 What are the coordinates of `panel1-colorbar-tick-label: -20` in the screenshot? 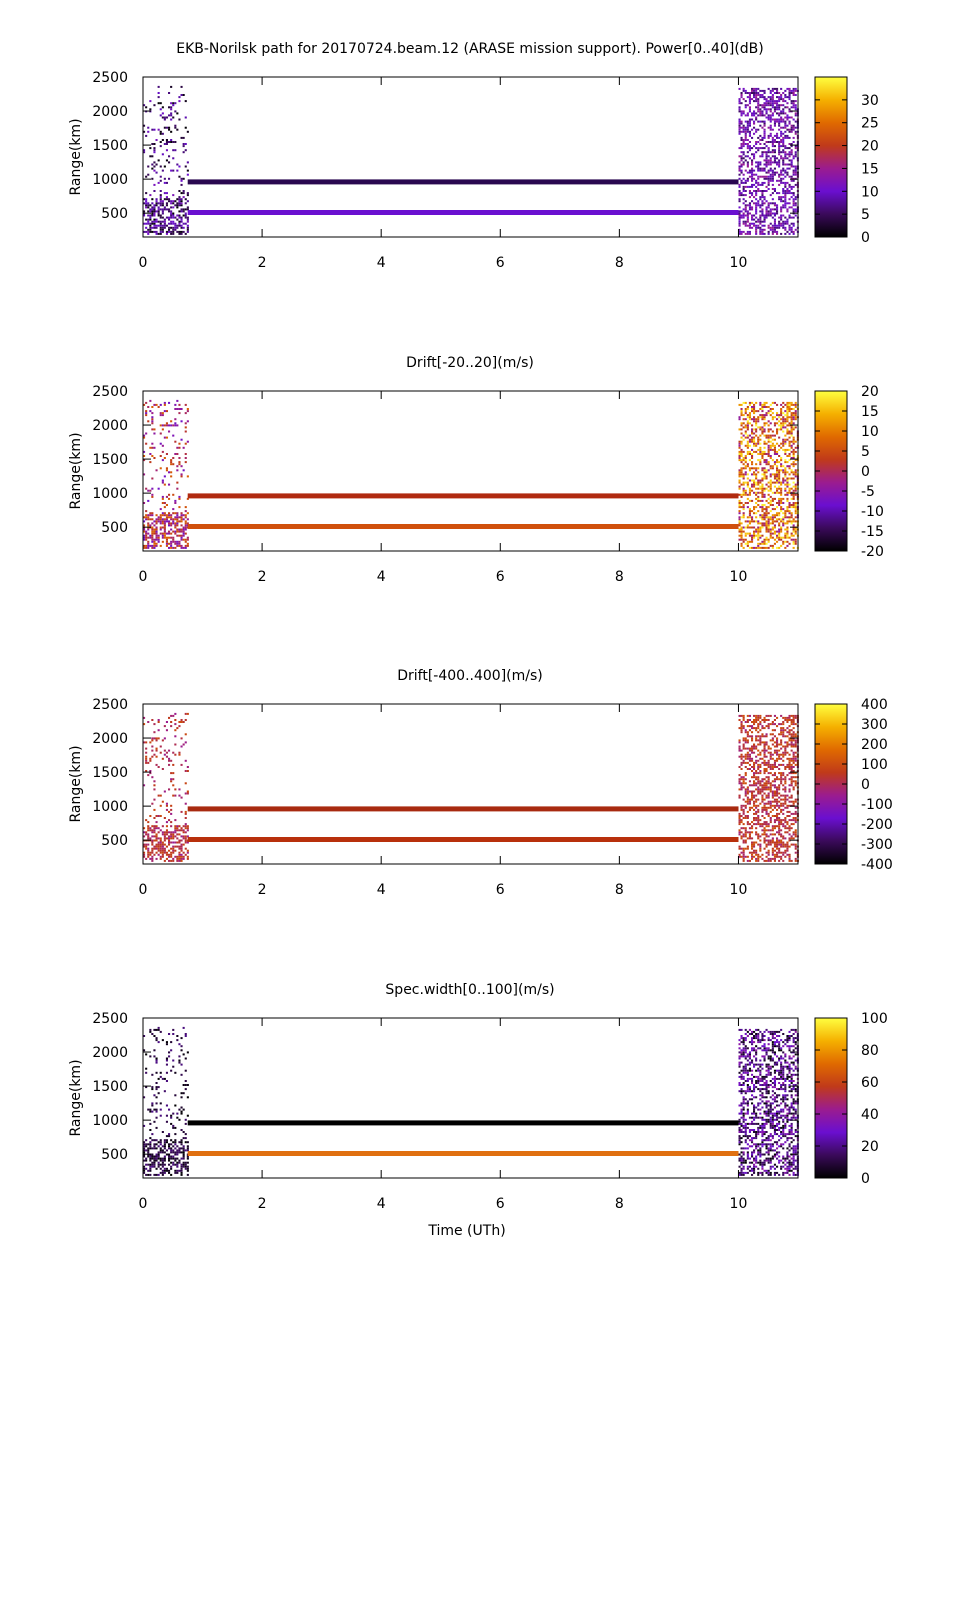 It's located at (872, 552).